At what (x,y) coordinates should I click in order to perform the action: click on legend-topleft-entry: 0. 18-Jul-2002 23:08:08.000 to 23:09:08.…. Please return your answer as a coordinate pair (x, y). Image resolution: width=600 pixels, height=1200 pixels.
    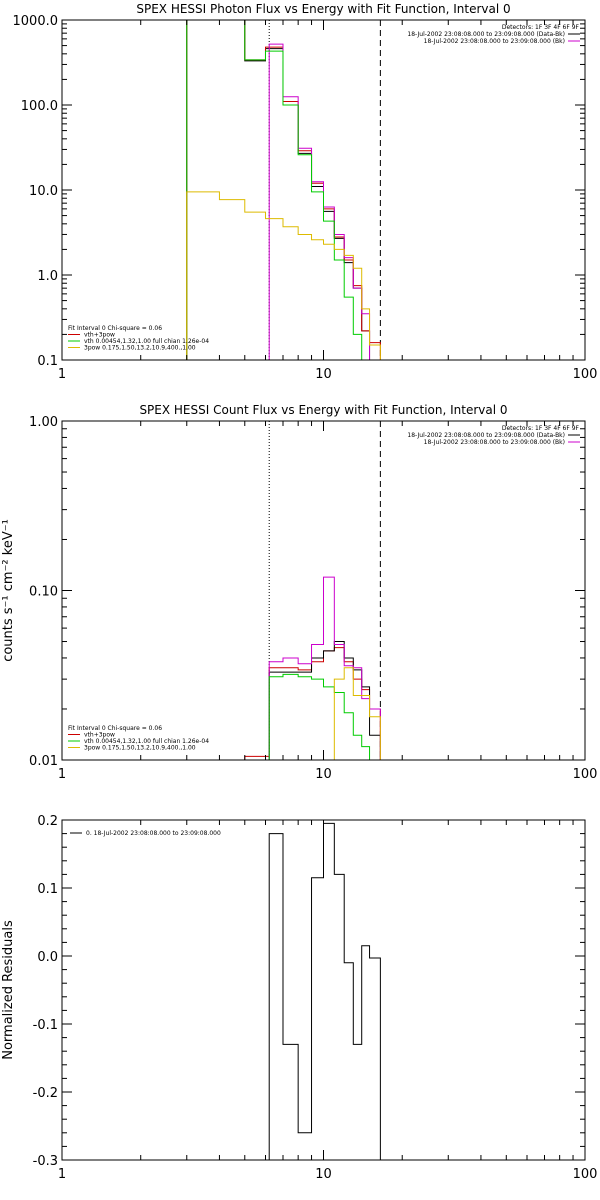
    Looking at the image, I should click on (153, 833).